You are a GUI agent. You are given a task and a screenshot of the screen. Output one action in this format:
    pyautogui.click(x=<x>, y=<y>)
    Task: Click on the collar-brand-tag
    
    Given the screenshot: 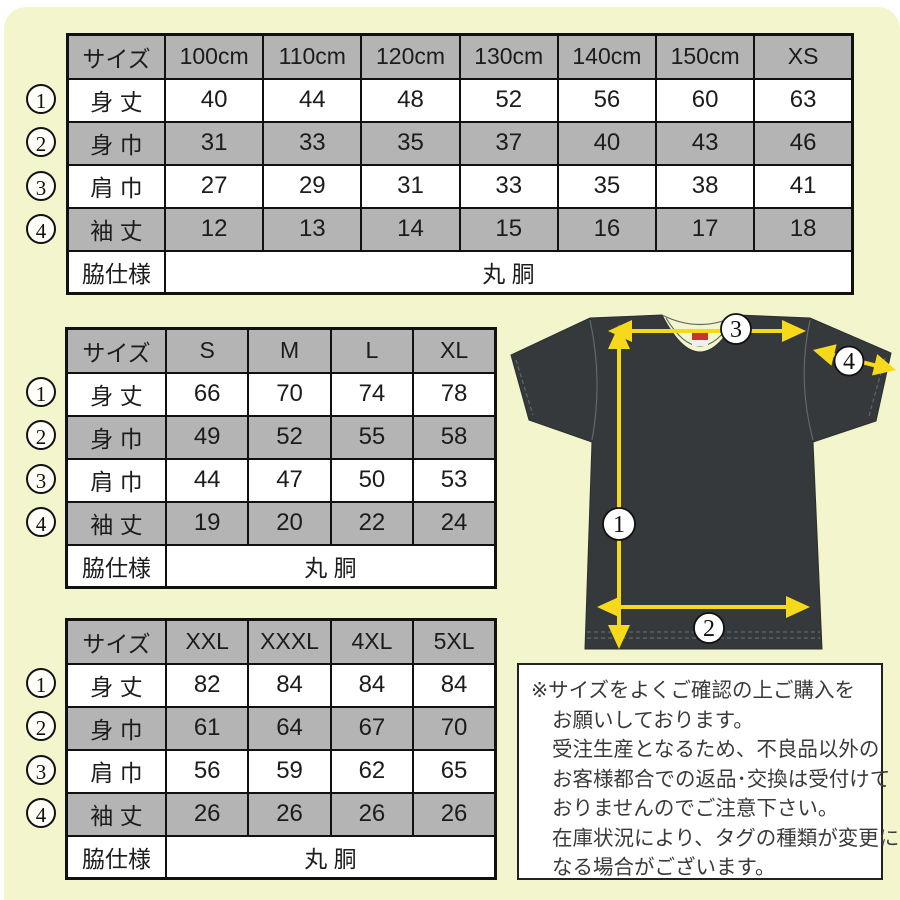 What is the action you would take?
    pyautogui.click(x=700, y=339)
    